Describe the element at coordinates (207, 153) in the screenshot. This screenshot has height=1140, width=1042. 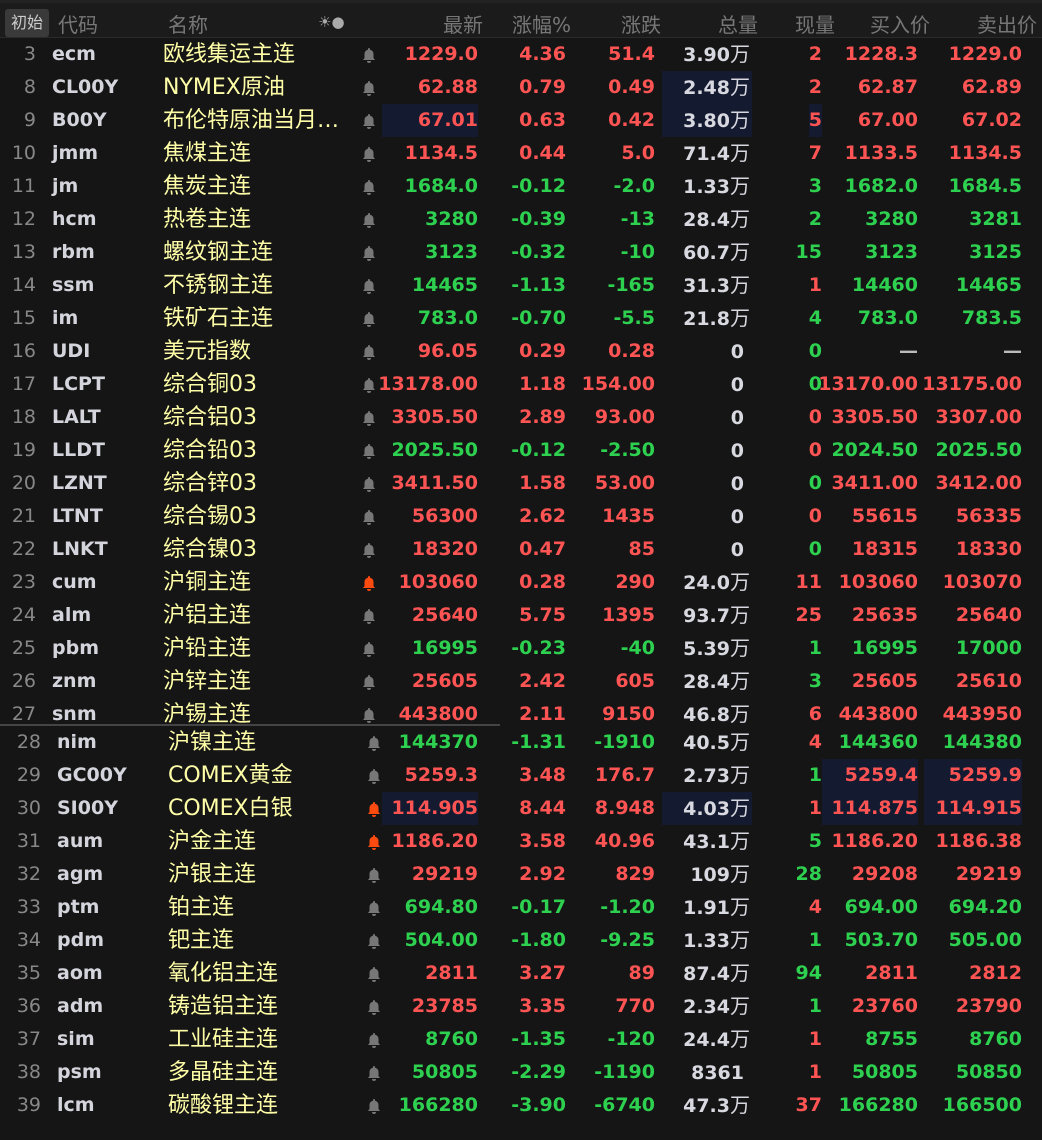
I see `symbol-name: 焦煤主连` at that location.